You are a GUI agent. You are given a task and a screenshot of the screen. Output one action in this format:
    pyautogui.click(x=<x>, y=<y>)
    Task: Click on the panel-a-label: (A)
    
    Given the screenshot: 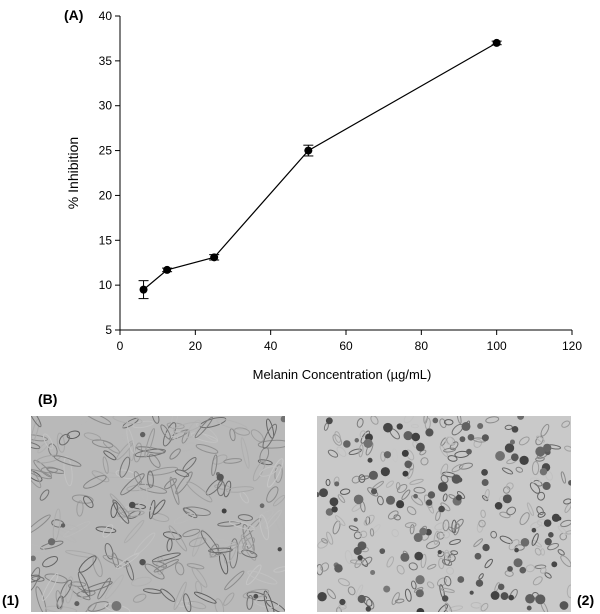 What is the action you would take?
    pyautogui.click(x=74, y=15)
    